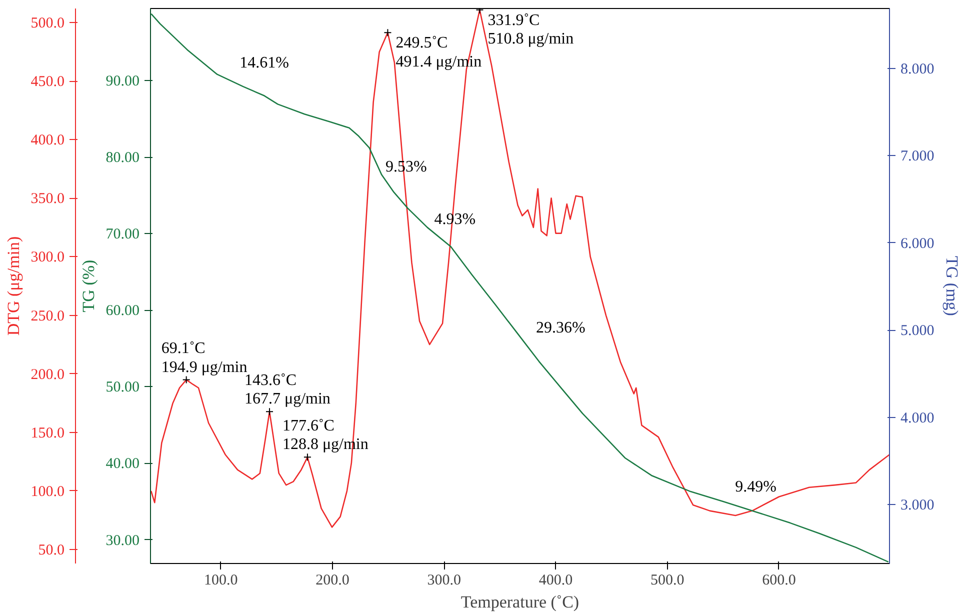 Image resolution: width=964 pixels, height=614 pixels. Describe the element at coordinates (47, 140) in the screenshot. I see `y-tick-label: 400.0` at that location.